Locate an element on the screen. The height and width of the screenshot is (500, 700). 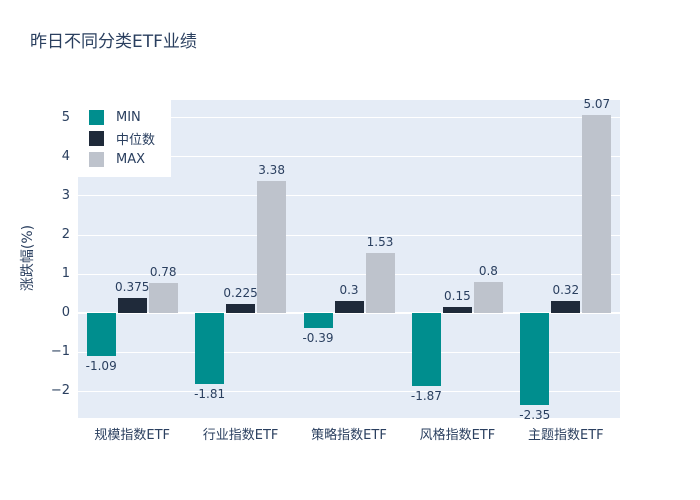
bar-value-label: 5.07 is located at coordinates (597, 104).